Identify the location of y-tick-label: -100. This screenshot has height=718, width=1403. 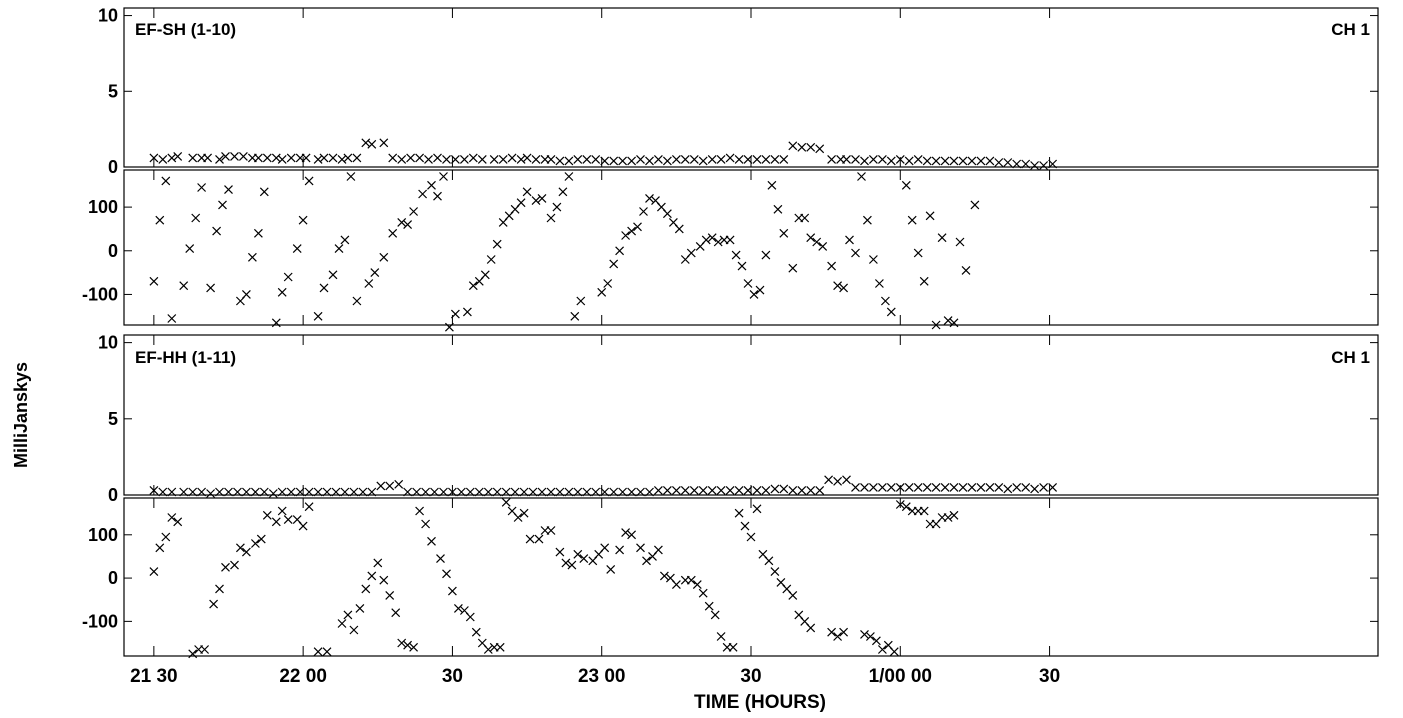
(100, 621).